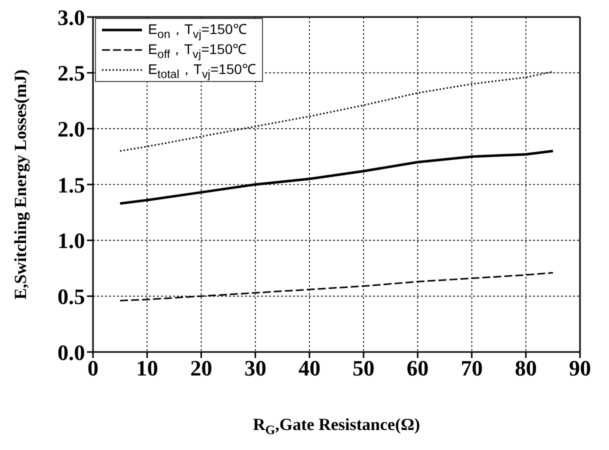 The width and height of the screenshot is (609, 450). I want to click on y-tick-label: 3.0, so click(71, 17).